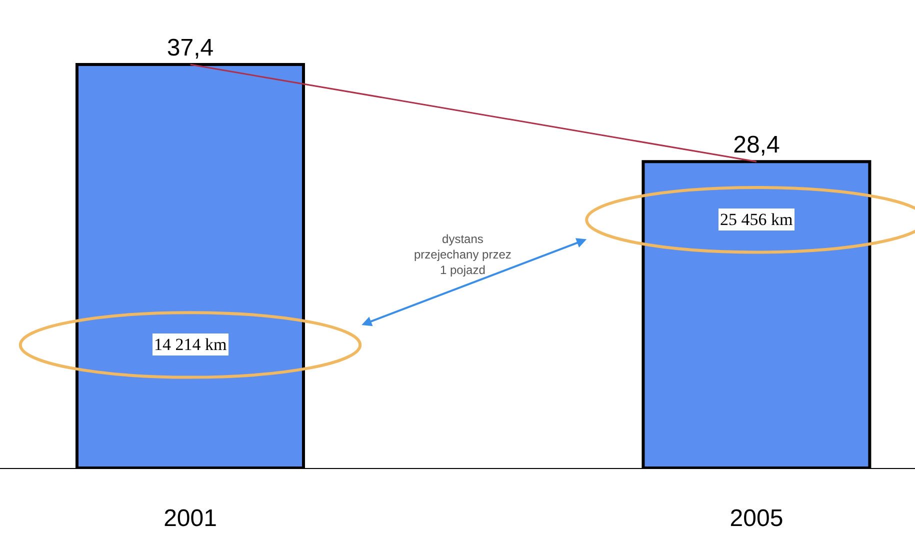  Describe the element at coordinates (756, 145) in the screenshot. I see `data-label: 28,4` at that location.